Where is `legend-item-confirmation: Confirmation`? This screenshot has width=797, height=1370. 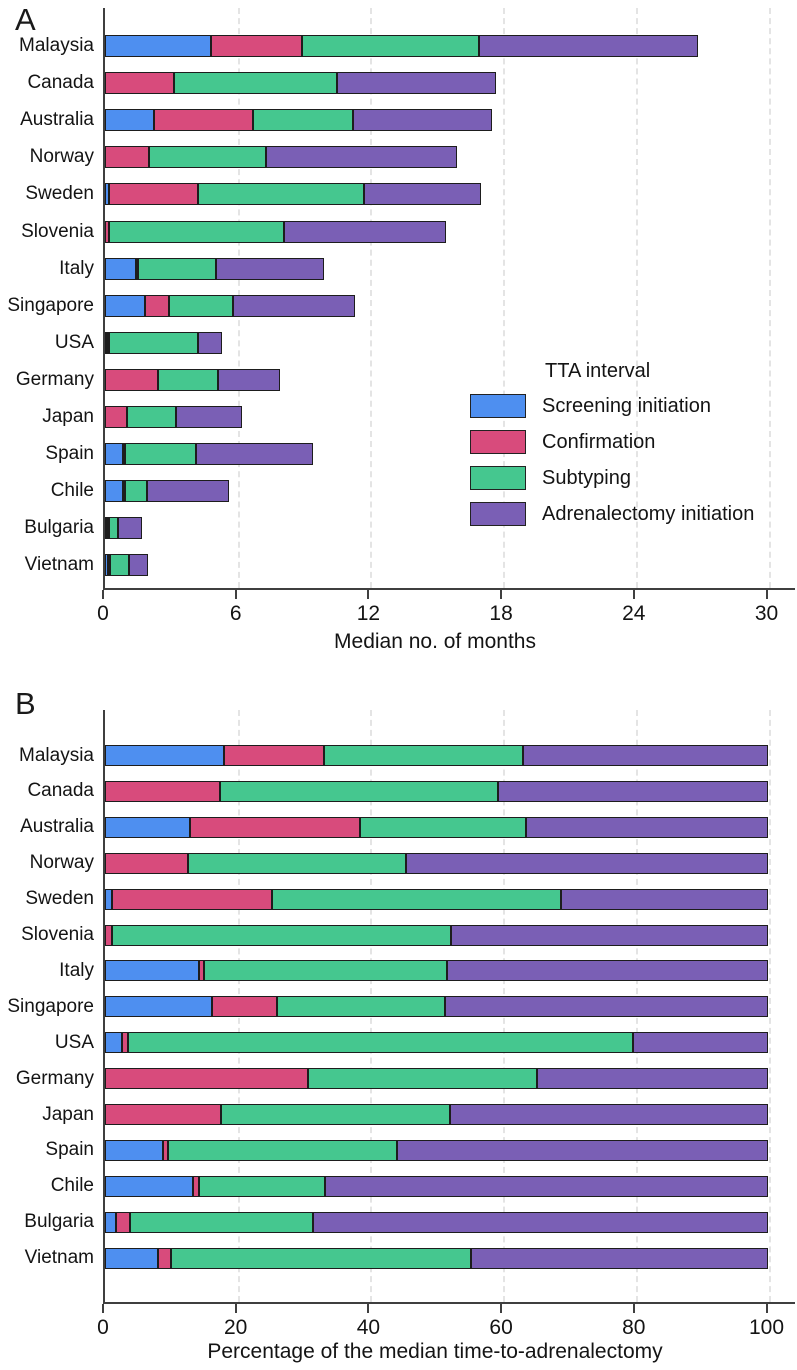
legend-item-confirmation: Confirmation is located at coordinates (612, 442).